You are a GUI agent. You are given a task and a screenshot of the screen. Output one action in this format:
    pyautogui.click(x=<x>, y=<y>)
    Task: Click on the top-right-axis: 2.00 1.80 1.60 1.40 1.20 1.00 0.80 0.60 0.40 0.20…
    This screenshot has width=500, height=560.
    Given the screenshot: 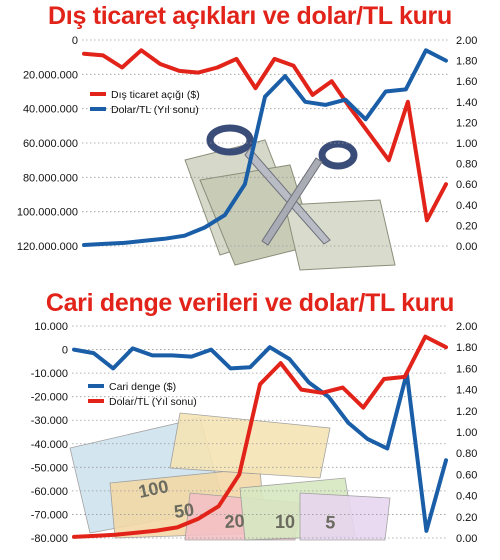 What is the action you would take?
    pyautogui.click(x=466, y=144)
    